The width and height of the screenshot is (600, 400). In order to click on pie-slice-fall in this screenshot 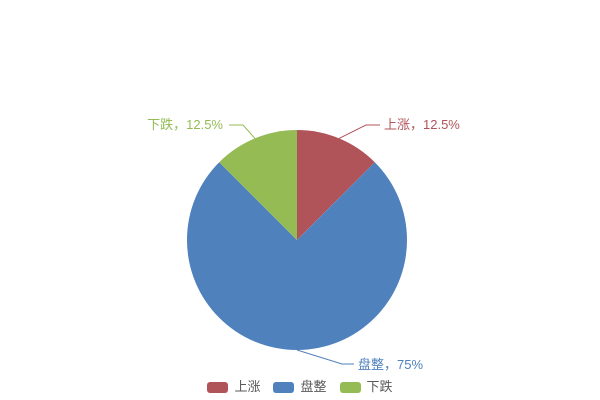, I will do `click(258, 185)`.